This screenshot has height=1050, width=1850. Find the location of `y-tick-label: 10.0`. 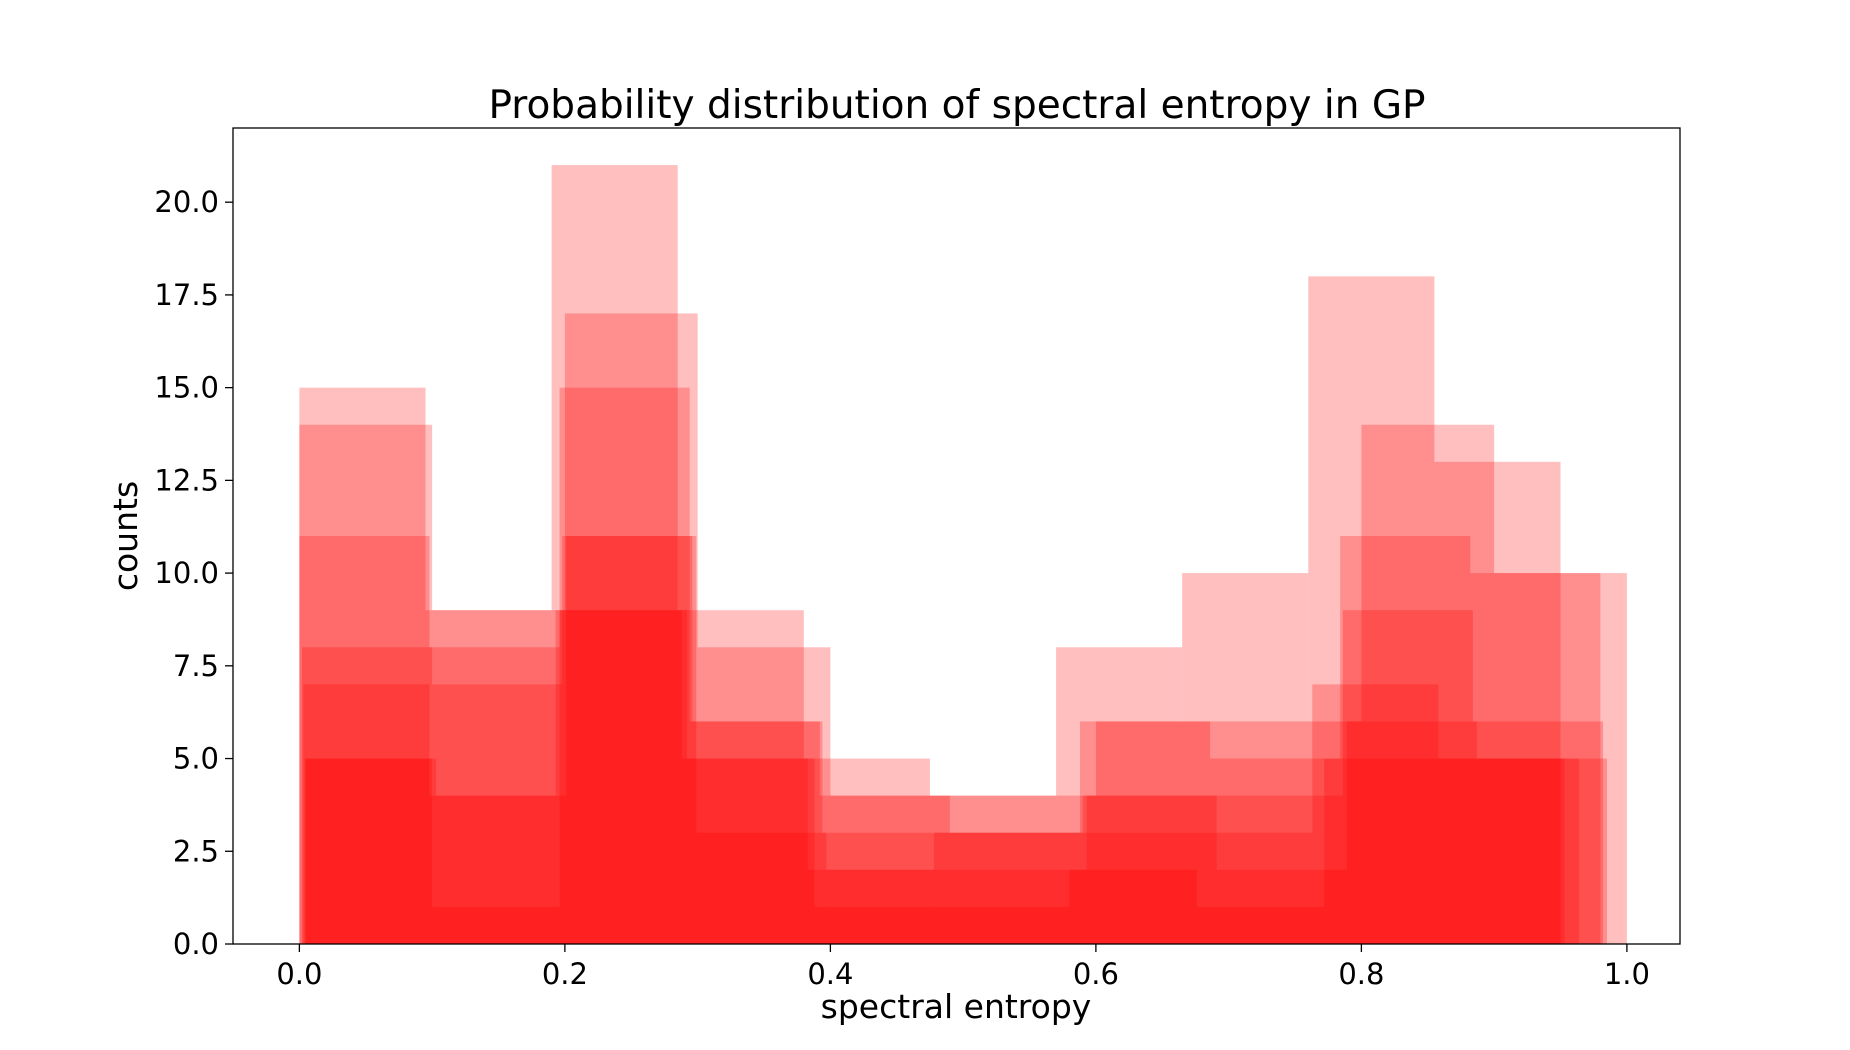

y-tick-label: 10.0 is located at coordinates (186, 573).